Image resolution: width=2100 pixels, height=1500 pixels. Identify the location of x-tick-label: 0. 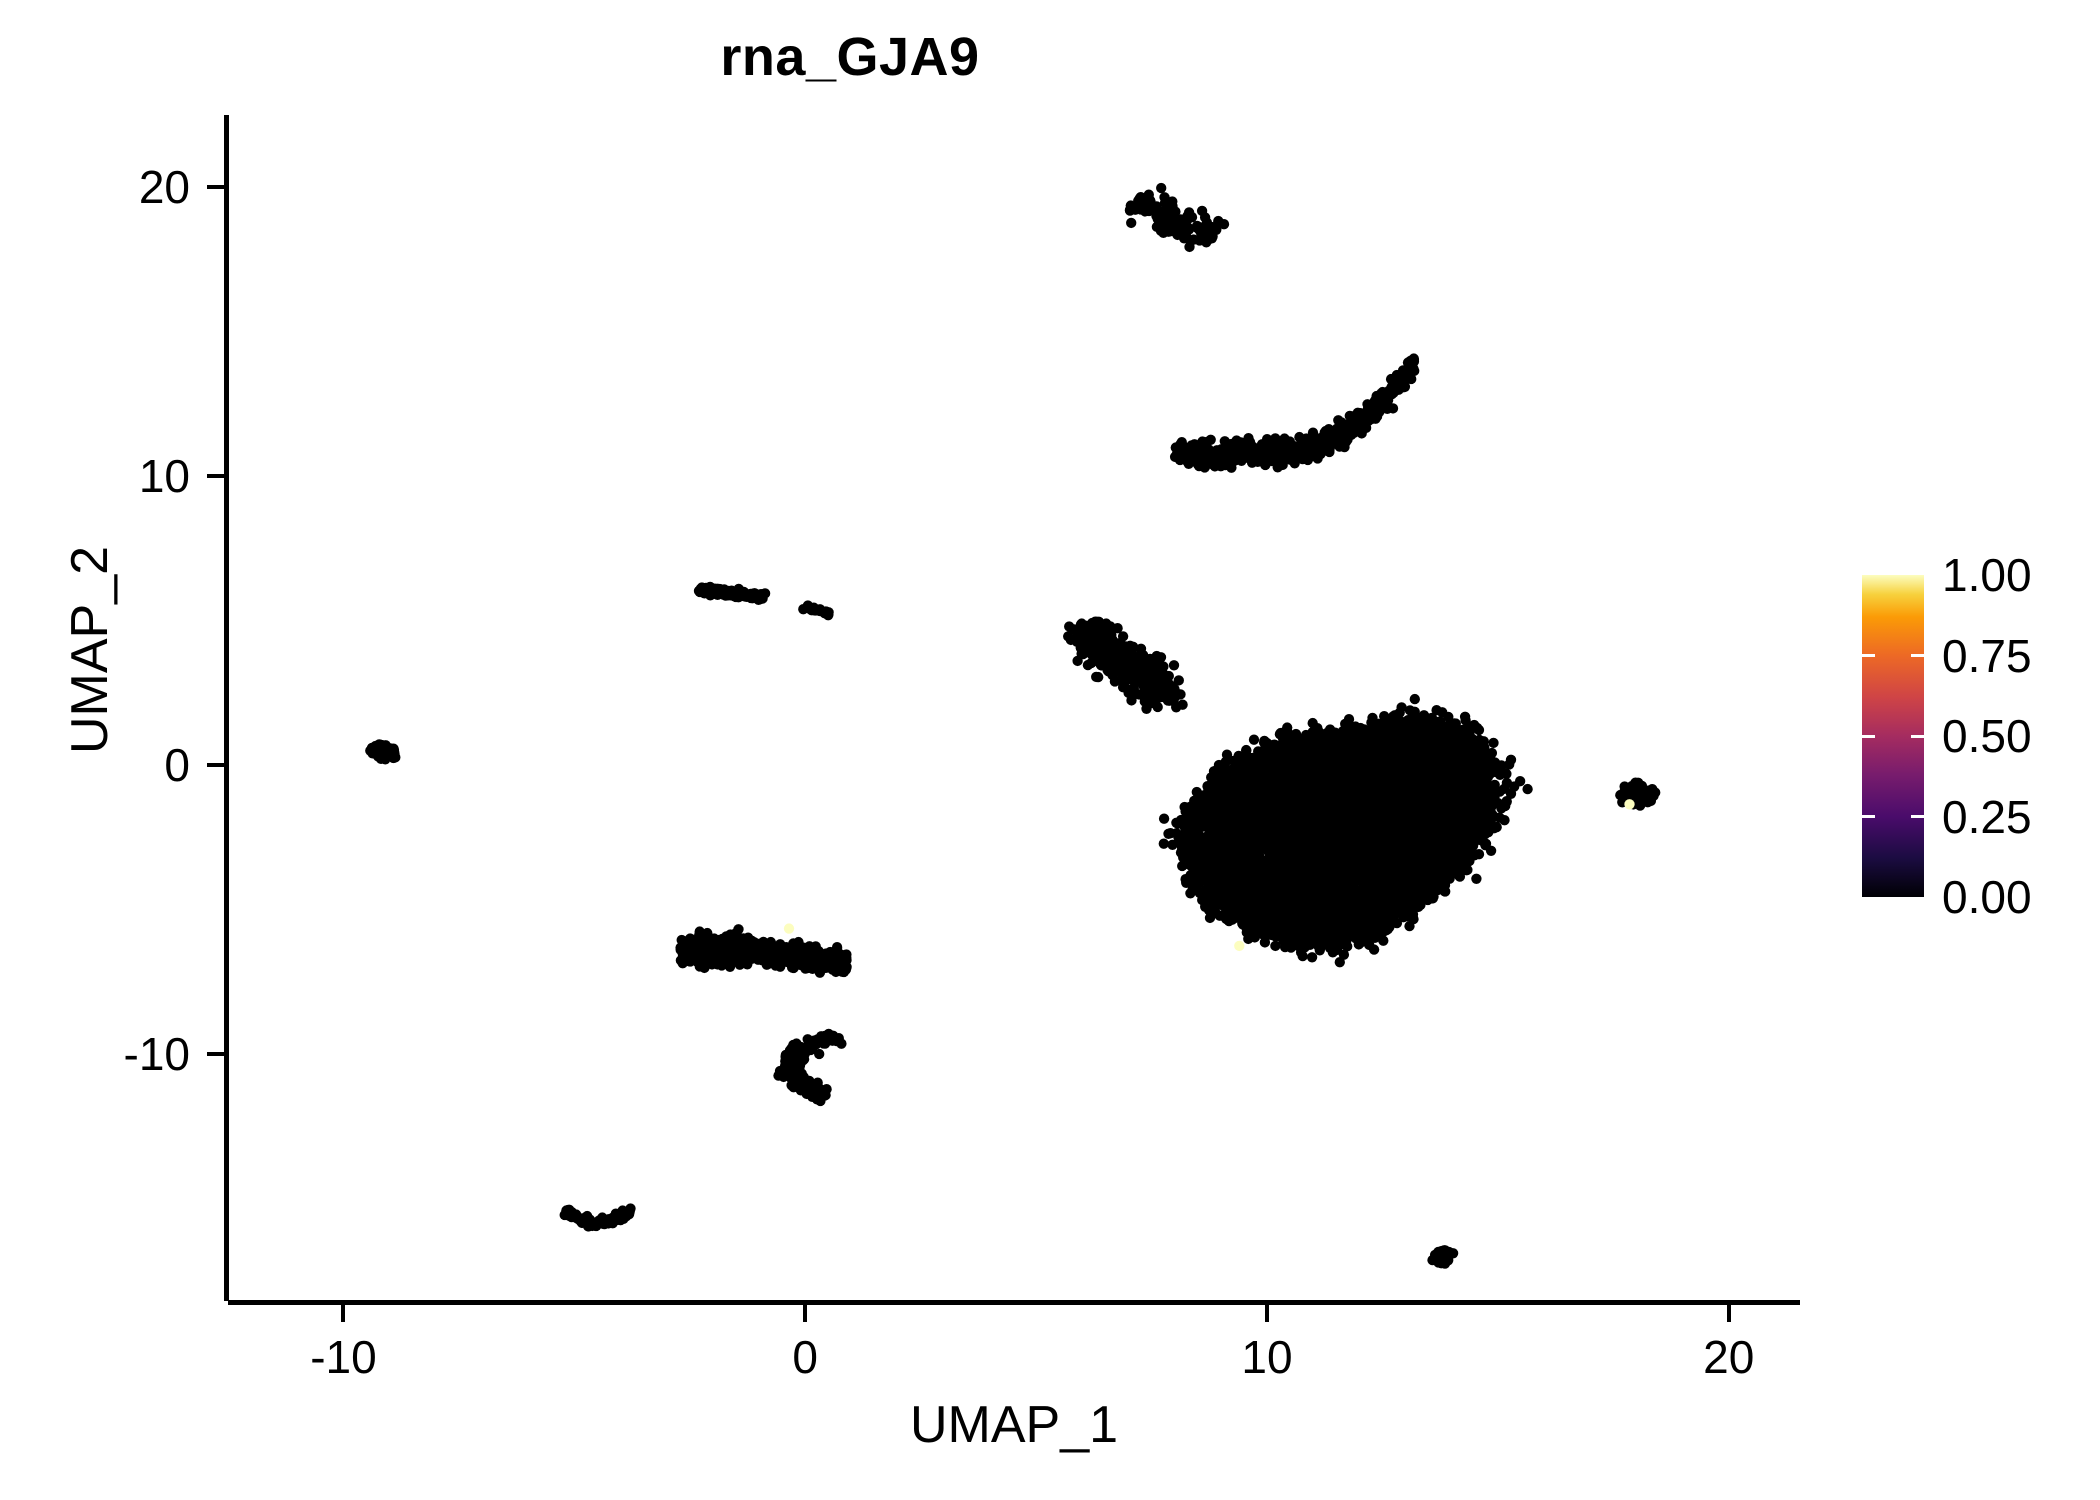
(805, 1357).